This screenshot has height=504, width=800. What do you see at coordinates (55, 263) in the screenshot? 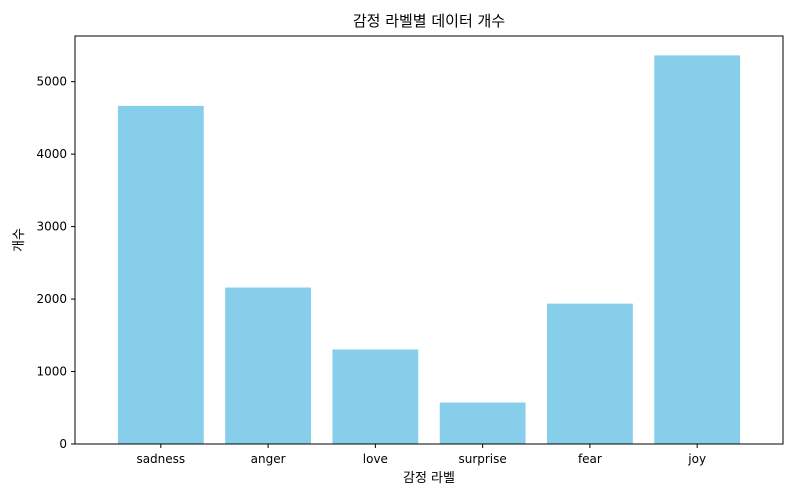
I see `y-axis-ticks: 0 1000 2000 3000 4000 5000` at bounding box center [55, 263].